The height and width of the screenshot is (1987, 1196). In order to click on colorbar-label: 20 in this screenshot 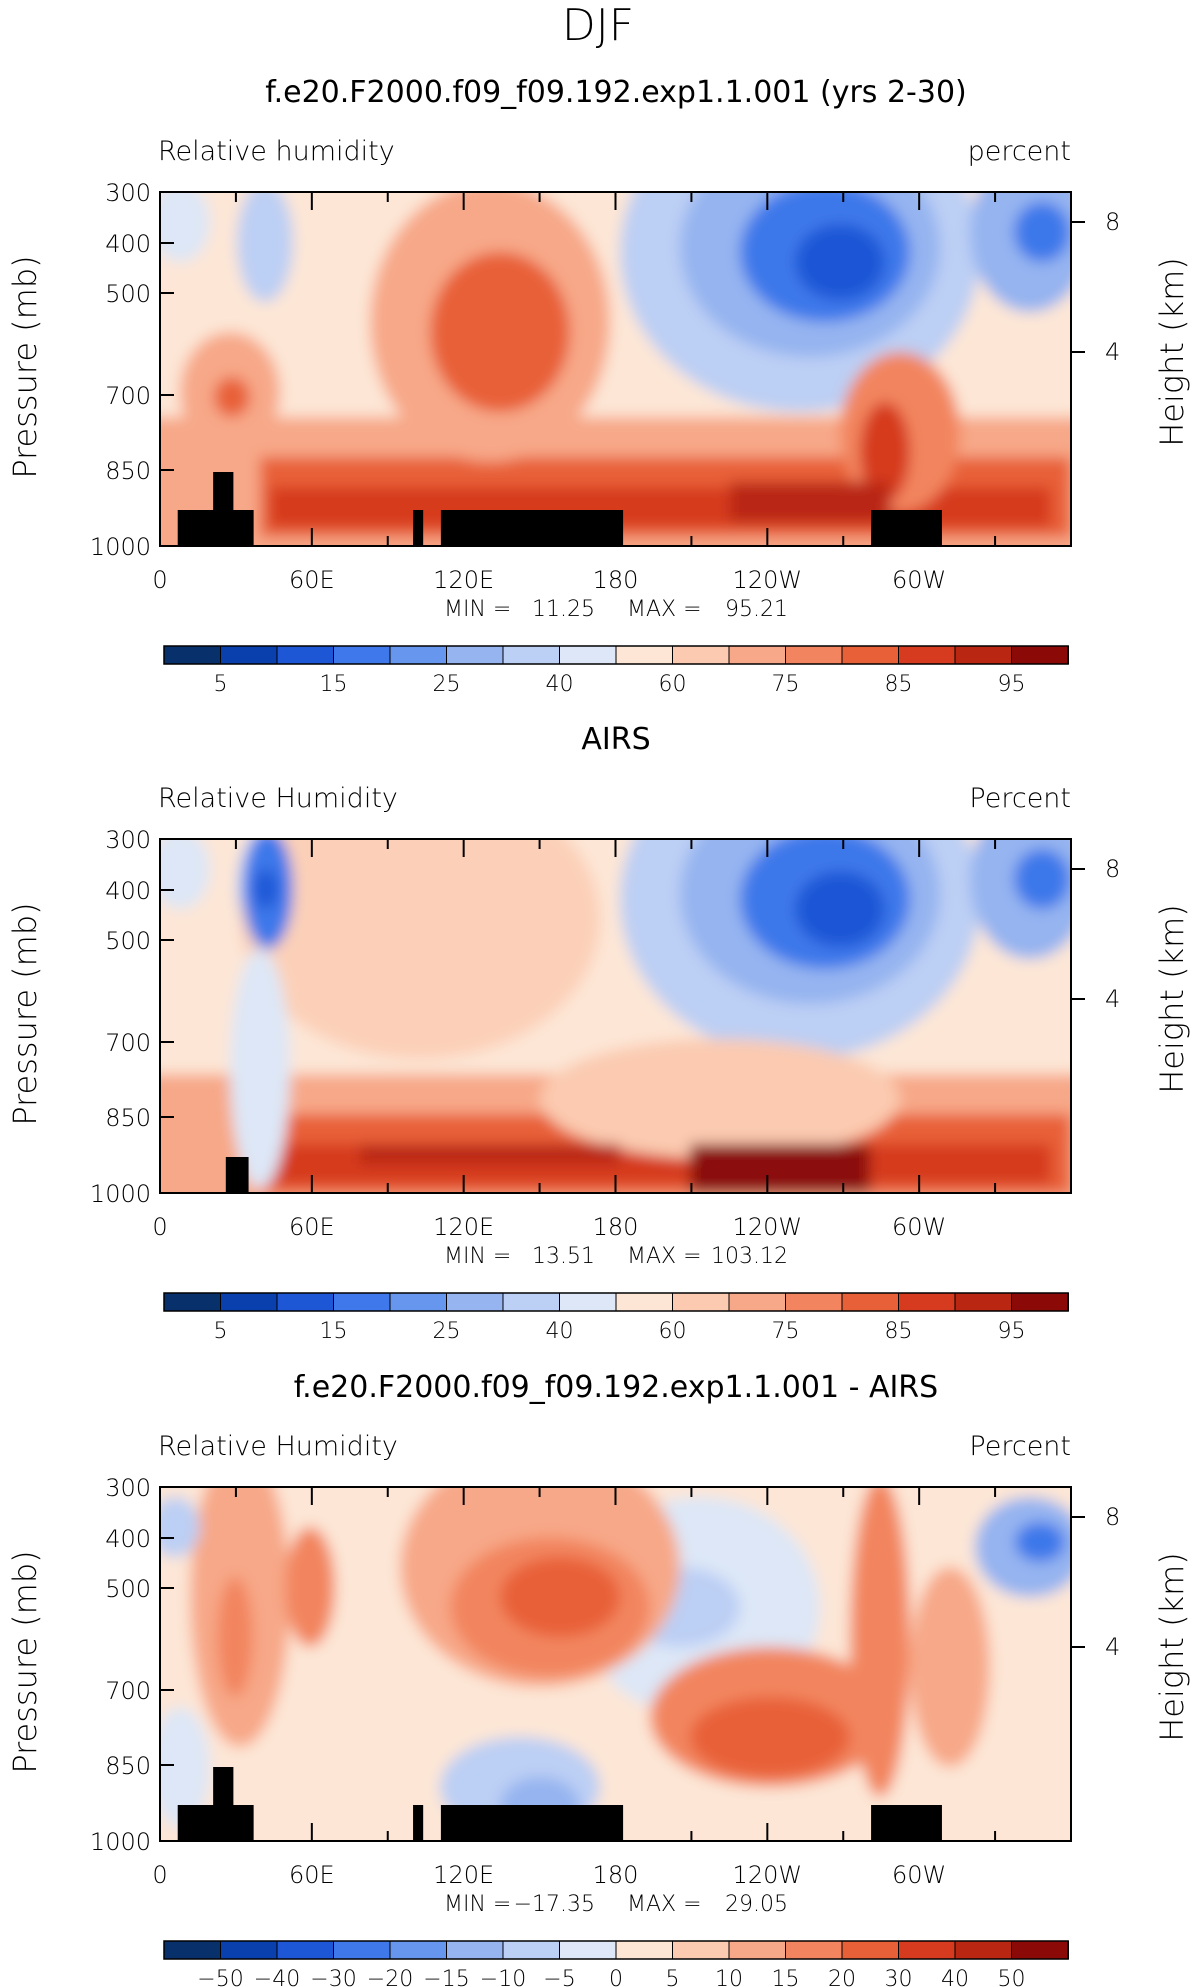, I will do `click(842, 1977)`.